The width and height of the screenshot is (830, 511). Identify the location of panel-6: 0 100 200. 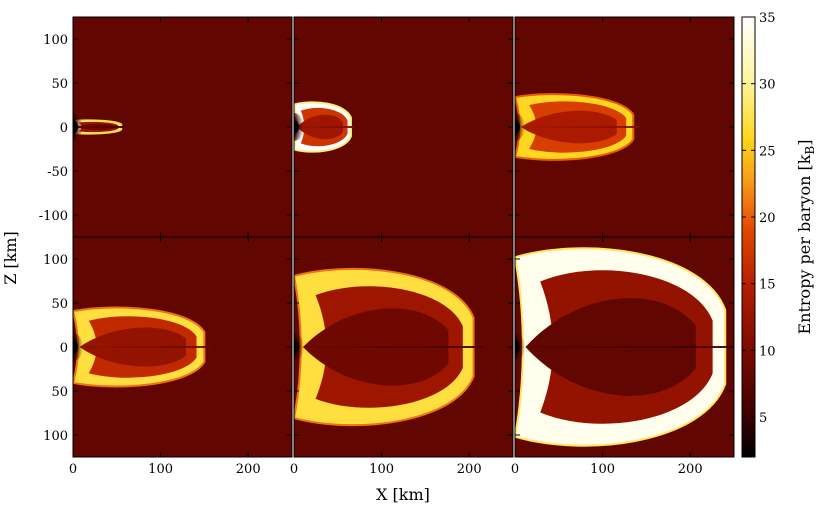
(623, 356).